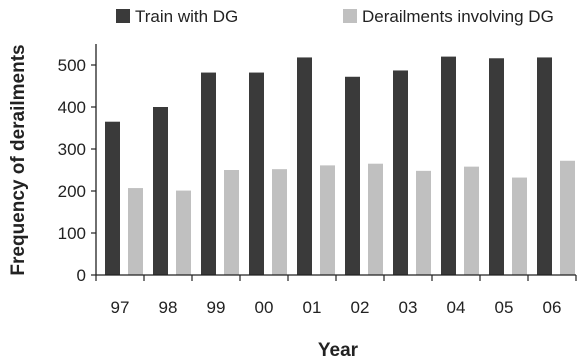 The width and height of the screenshot is (582, 362). What do you see at coordinates (458, 16) in the screenshot?
I see `legend-label-derailments-involving-dg: Derailments involving DG` at bounding box center [458, 16].